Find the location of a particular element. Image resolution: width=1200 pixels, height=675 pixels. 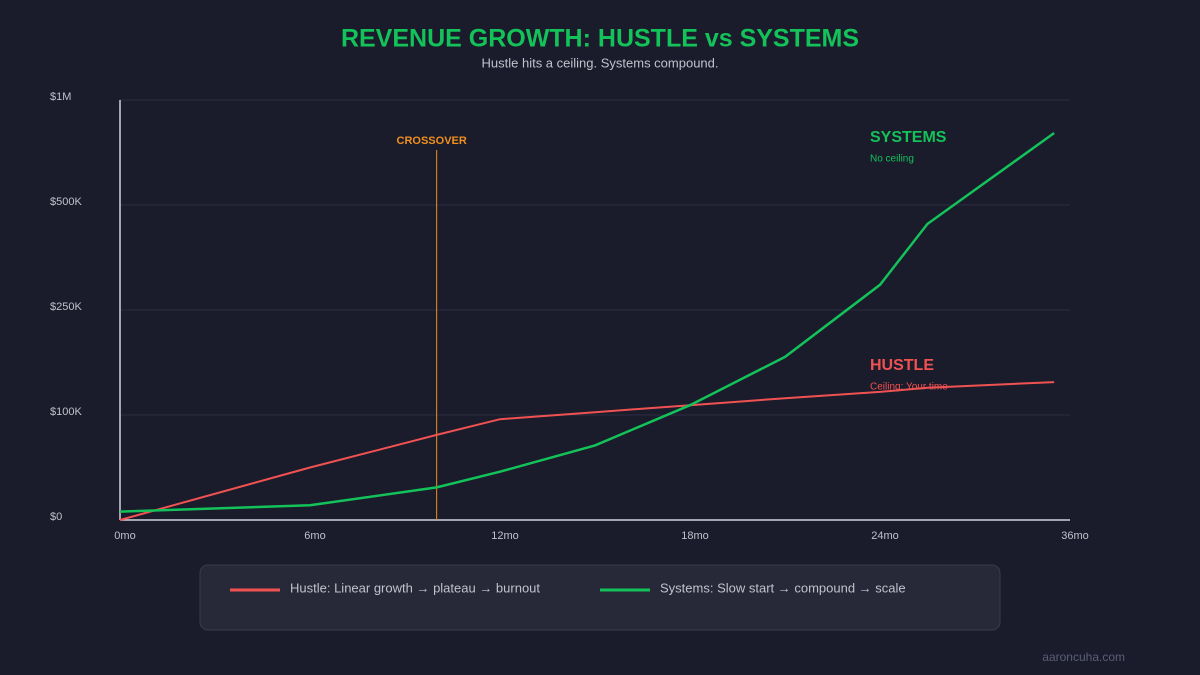

x-tick-label: 12mo is located at coordinates (505, 536).